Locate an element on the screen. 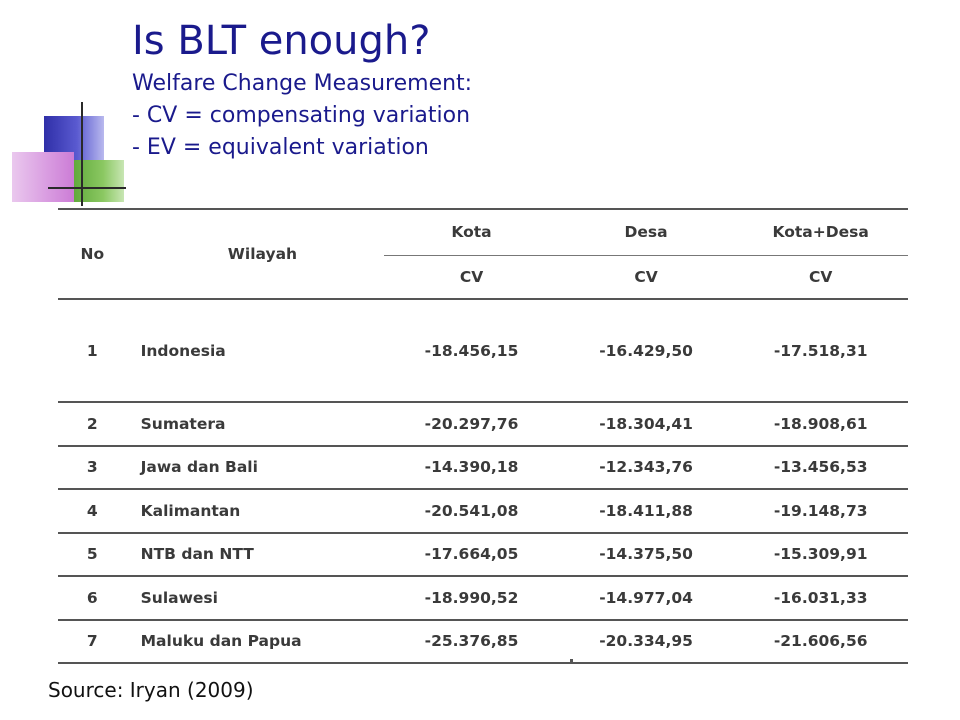 This screenshot has height=720, width=960. pink-square-decoration is located at coordinates (43, 177).